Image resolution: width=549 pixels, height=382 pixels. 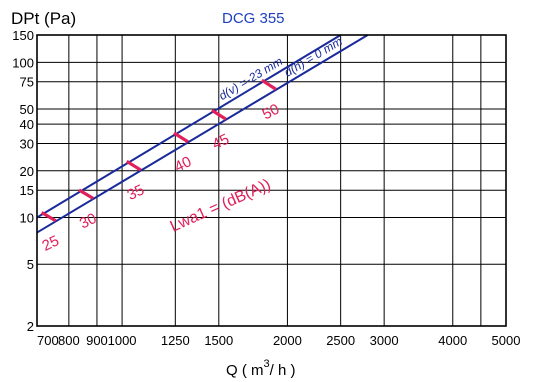 I want to click on x-axis-title-sup: 3, so click(x=267, y=364).